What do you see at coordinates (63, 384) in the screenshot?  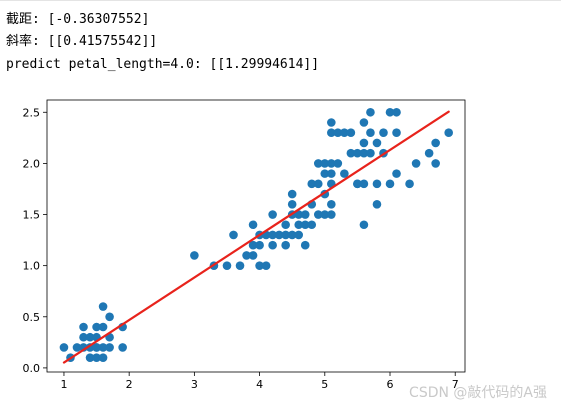 I see `x-tick-label: 1` at bounding box center [63, 384].